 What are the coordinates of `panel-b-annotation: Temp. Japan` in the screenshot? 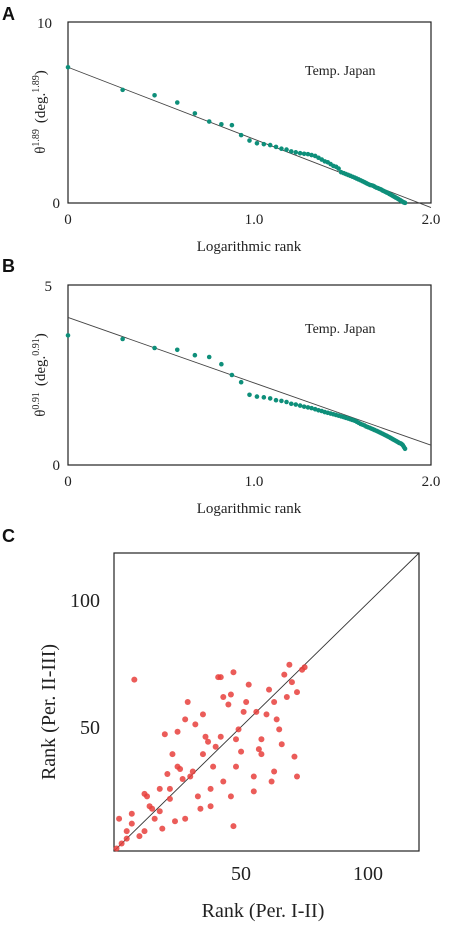 It's located at (340, 329).